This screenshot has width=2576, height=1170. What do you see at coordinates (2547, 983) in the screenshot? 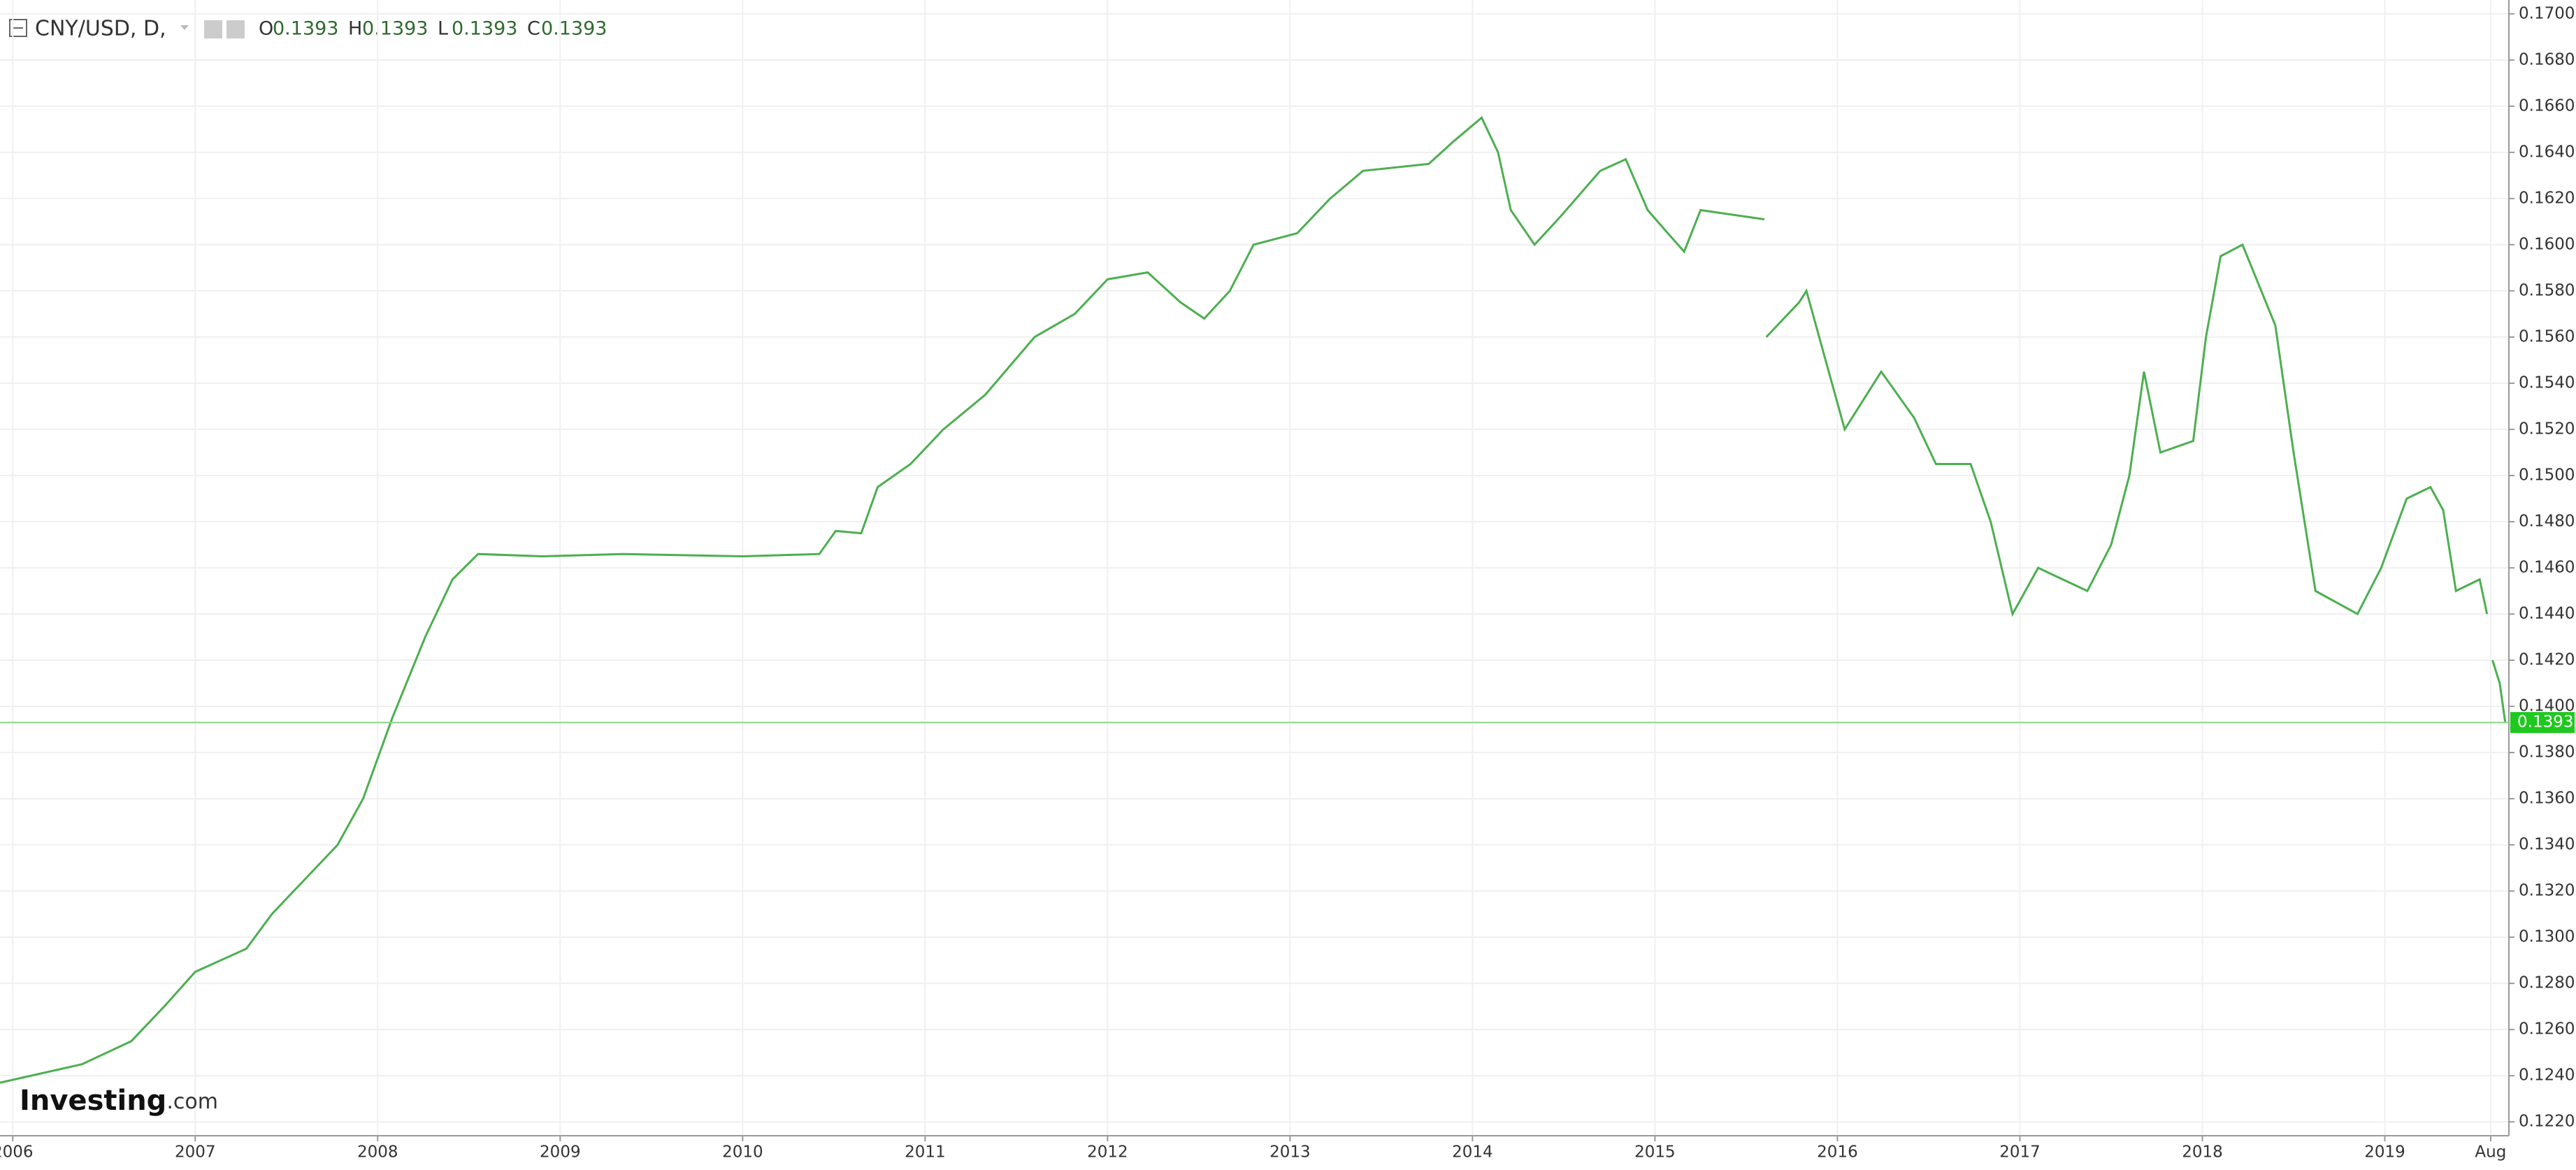
I see `y-tick-label: 0.1280` at bounding box center [2547, 983].